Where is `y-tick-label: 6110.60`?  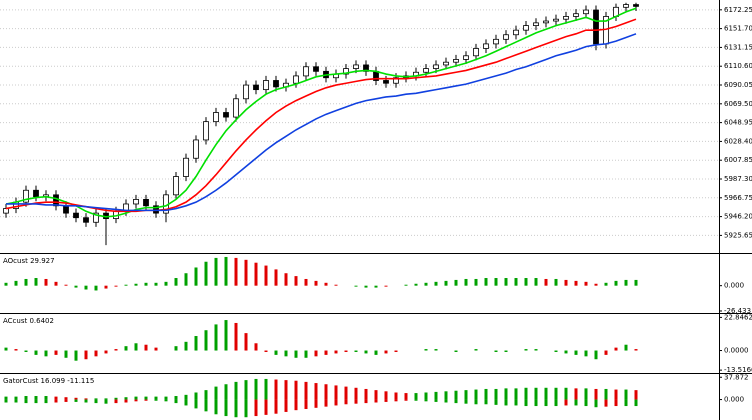
y-tick-label: 6110.60 is located at coordinates (738, 66).